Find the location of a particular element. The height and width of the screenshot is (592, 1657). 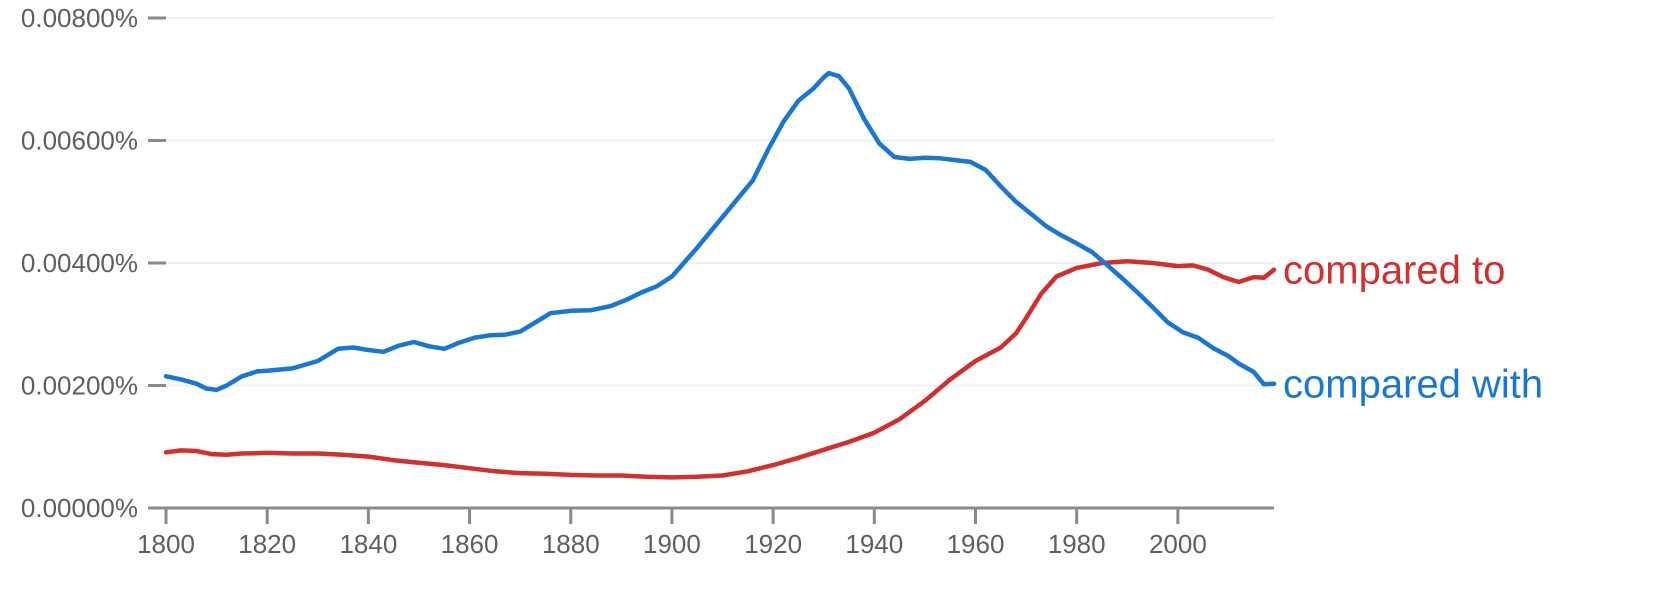

x-tick-label-0: 1800 is located at coordinates (166, 544).